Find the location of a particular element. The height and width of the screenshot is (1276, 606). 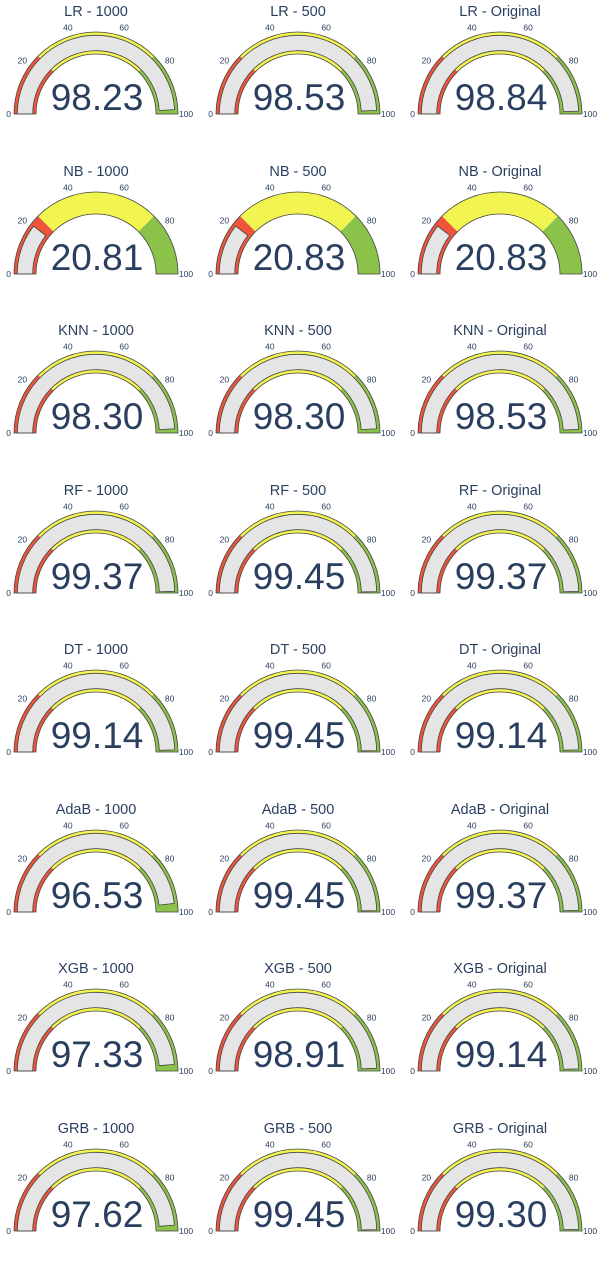

gauge-svg: 0 20 40 60 80 100 XGB - 500 98.91 is located at coordinates (301, 1018).